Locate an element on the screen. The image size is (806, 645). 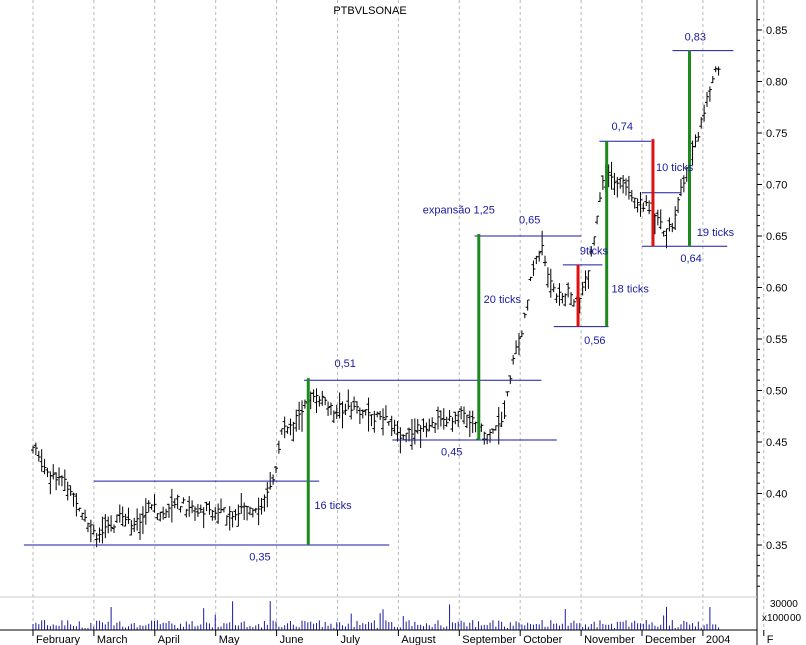
y-tick-label: 0.80 is located at coordinates (776, 83).